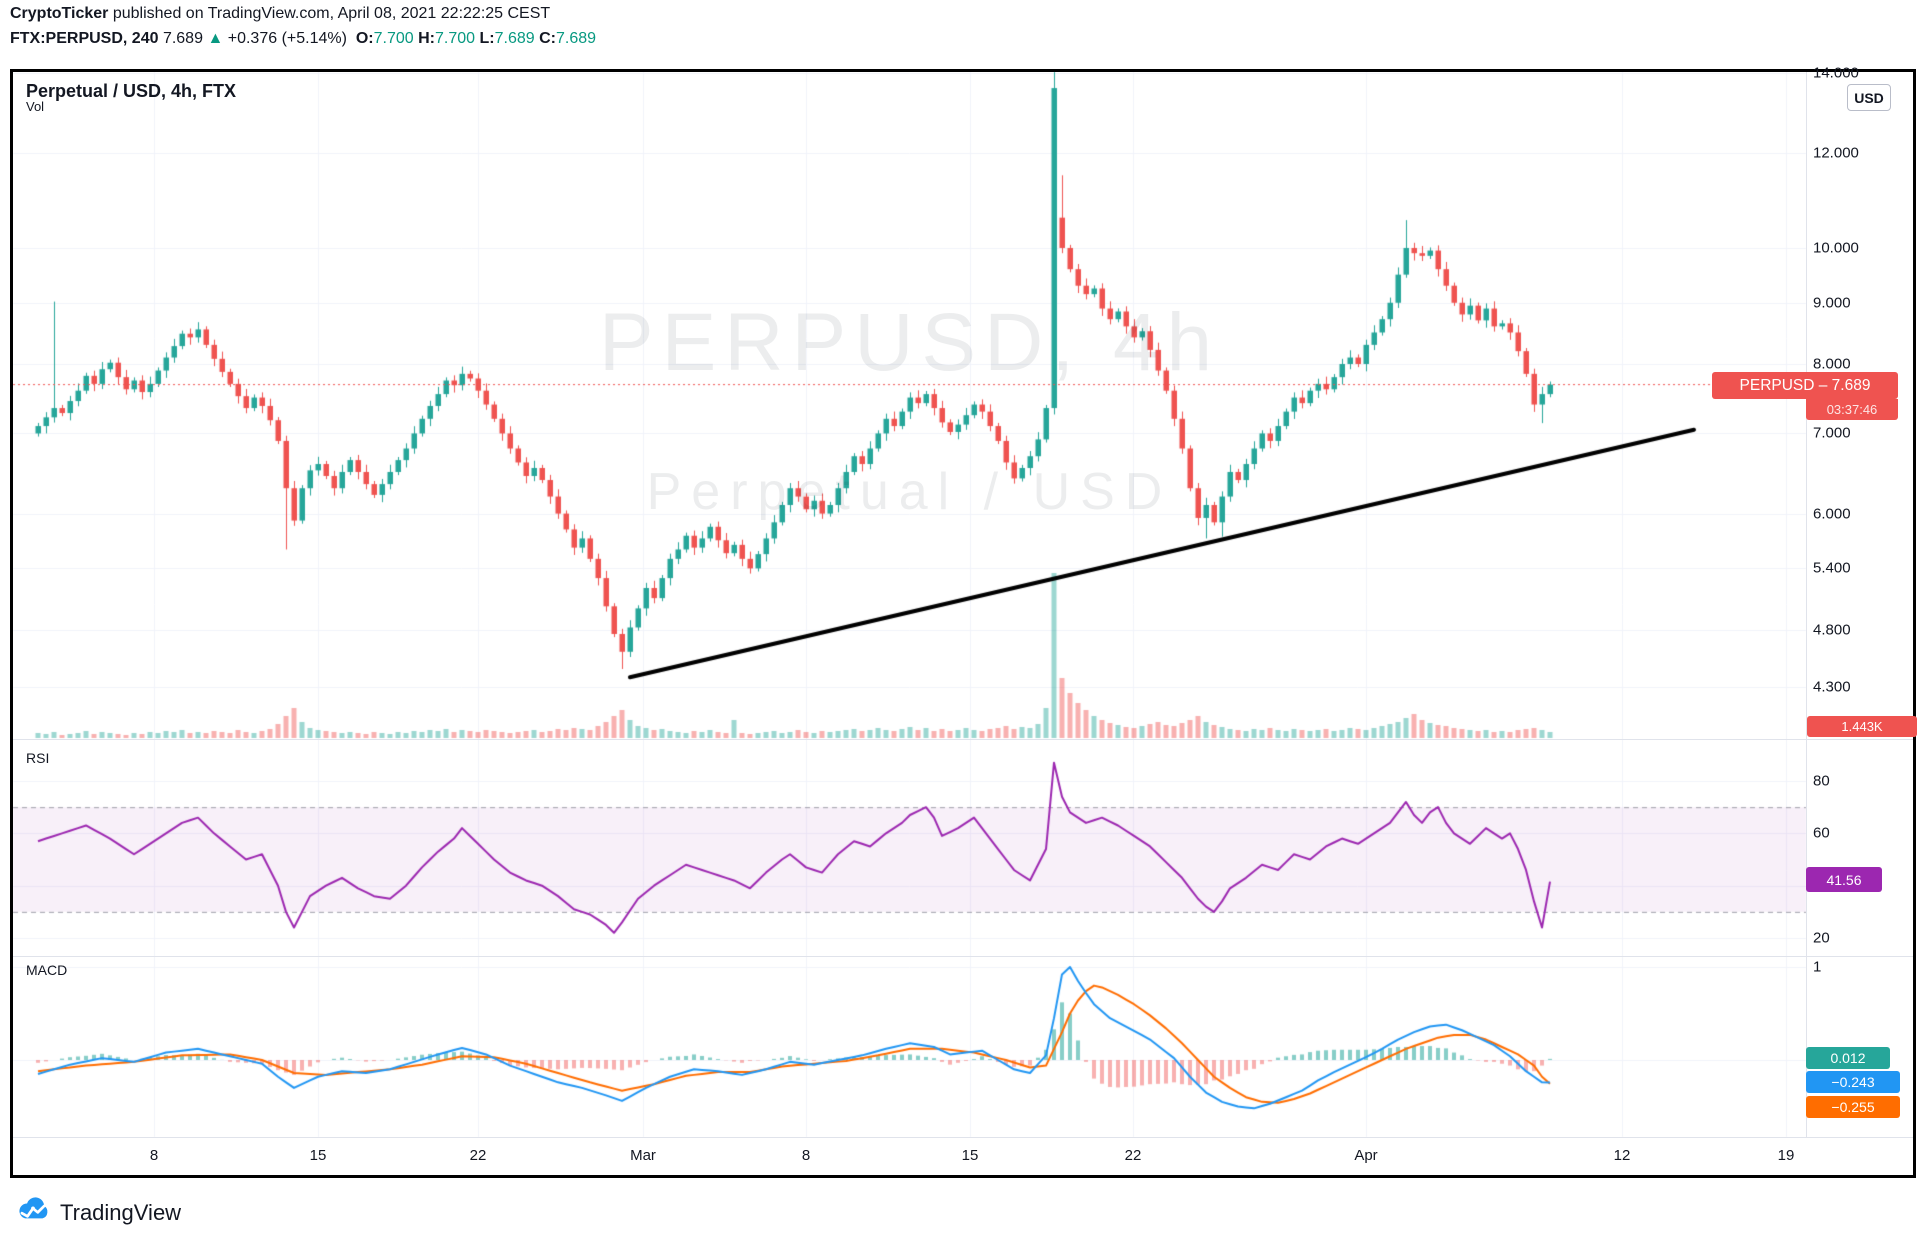 The width and height of the screenshot is (1925, 1240). Describe the element at coordinates (1836, 153) in the screenshot. I see `price-tick-label: 12.000` at that location.